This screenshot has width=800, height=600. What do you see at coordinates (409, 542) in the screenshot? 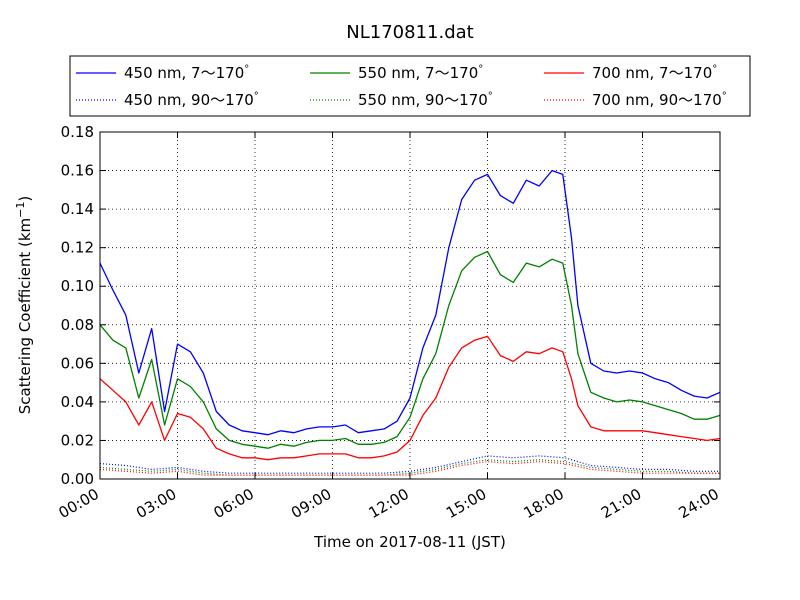
I see `x-axis-title: Time on 2017-08-11 (JST)` at bounding box center [409, 542].